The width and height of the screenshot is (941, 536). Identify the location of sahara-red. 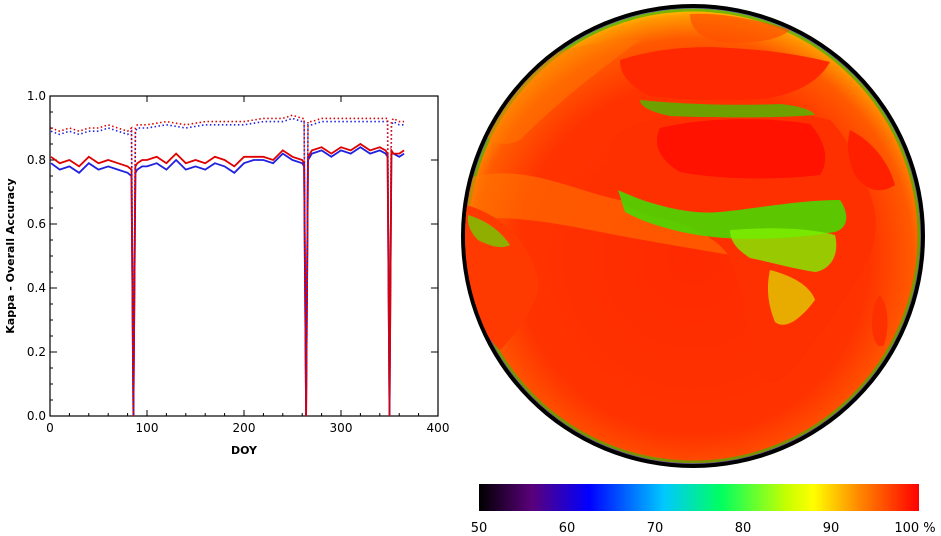
(741, 149).